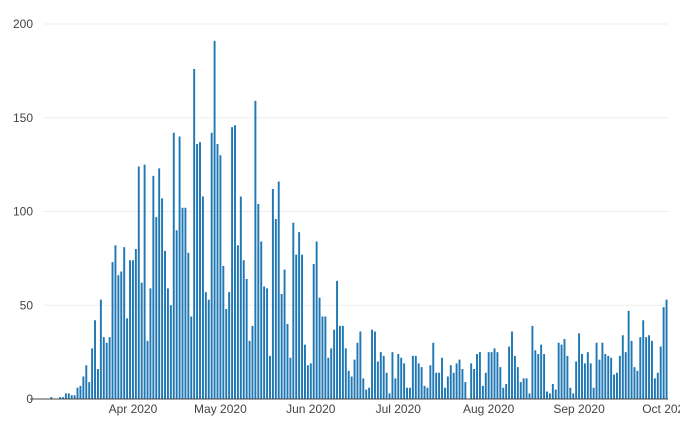 This screenshot has height=428, width=680. Describe the element at coordinates (23, 118) in the screenshot. I see `y-tick-label: 150` at that location.